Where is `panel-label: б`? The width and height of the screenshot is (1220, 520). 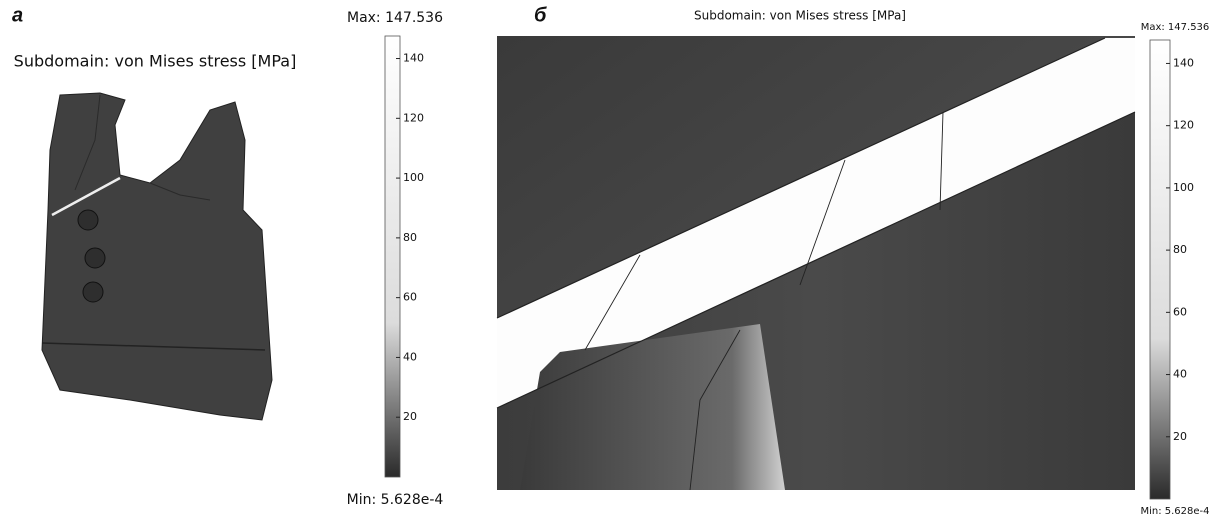
panel-label: б is located at coordinates (540, 15).